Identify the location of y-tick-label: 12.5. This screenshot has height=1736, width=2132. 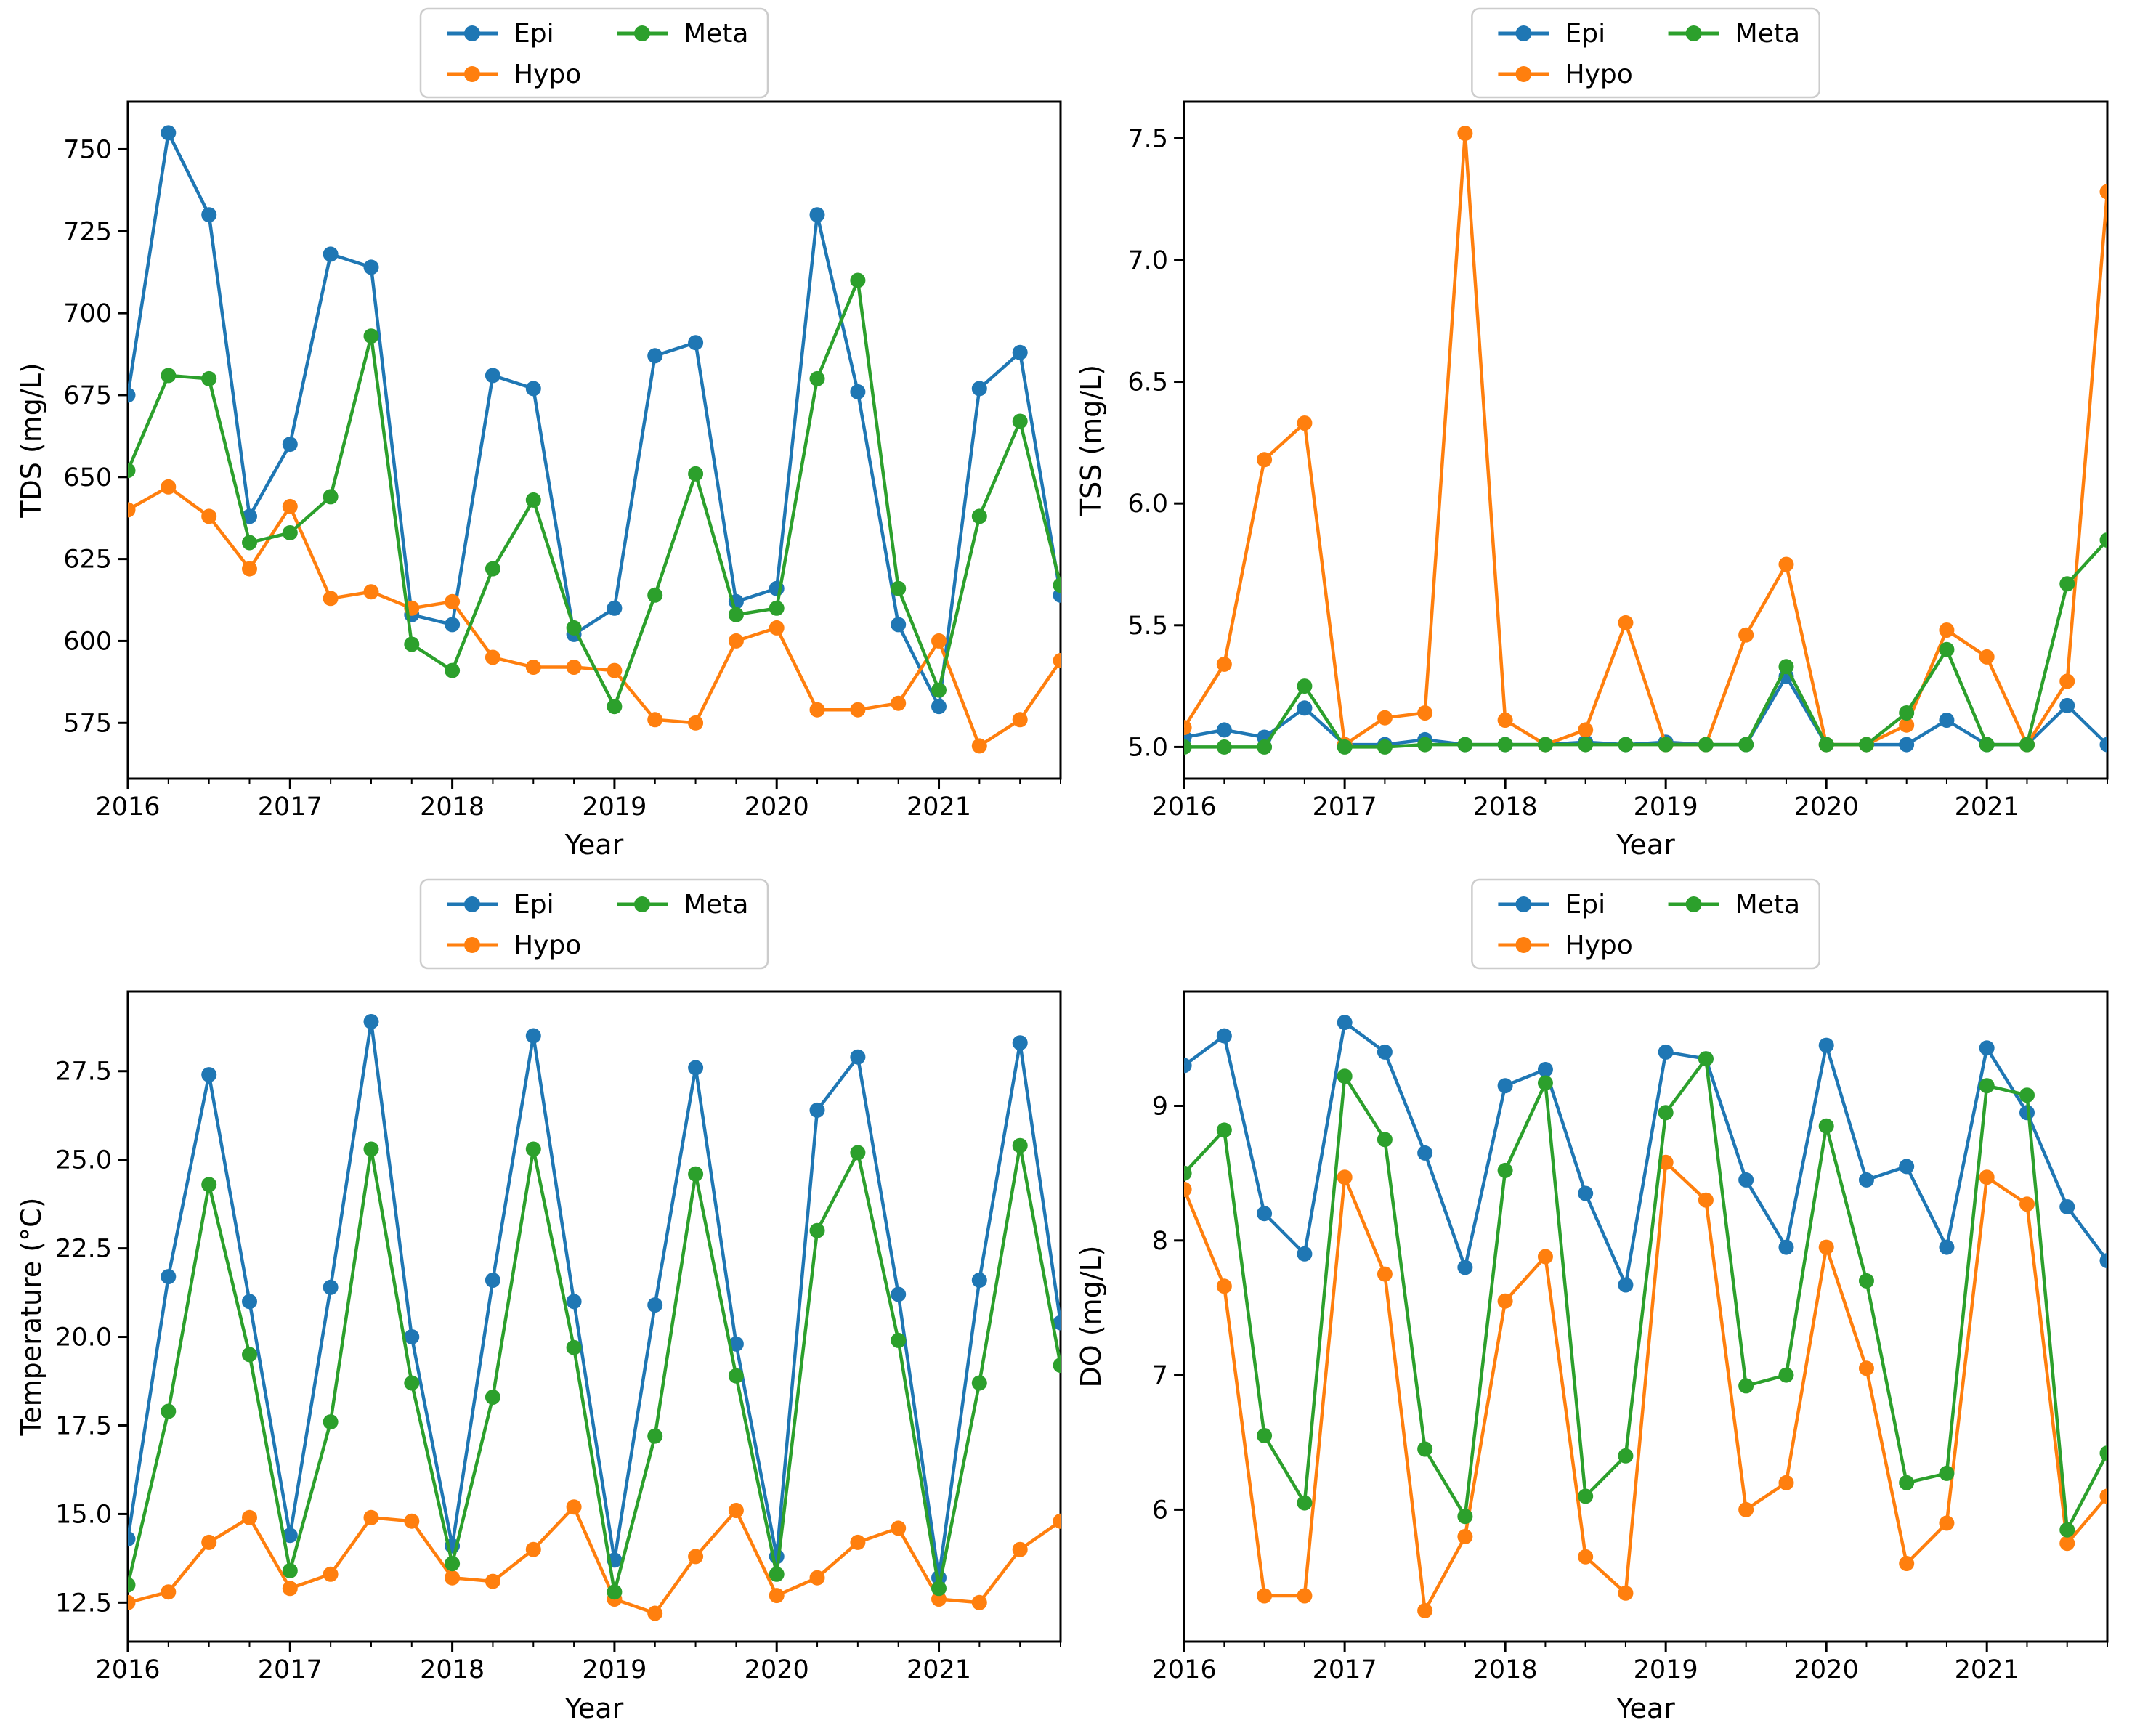
(83, 1603).